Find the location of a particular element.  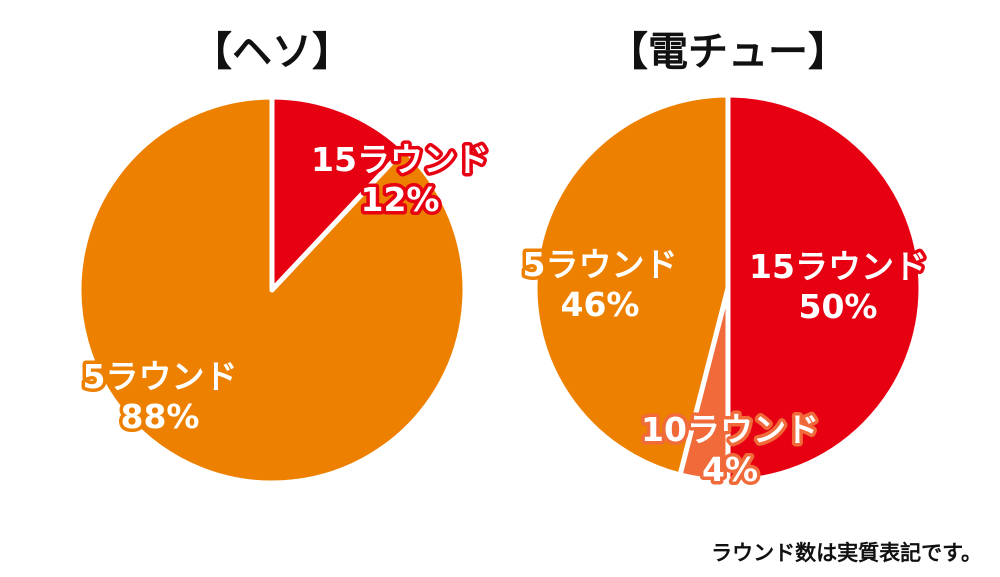

chart-title-denchu: 【電チュー】 is located at coordinates (728, 52).